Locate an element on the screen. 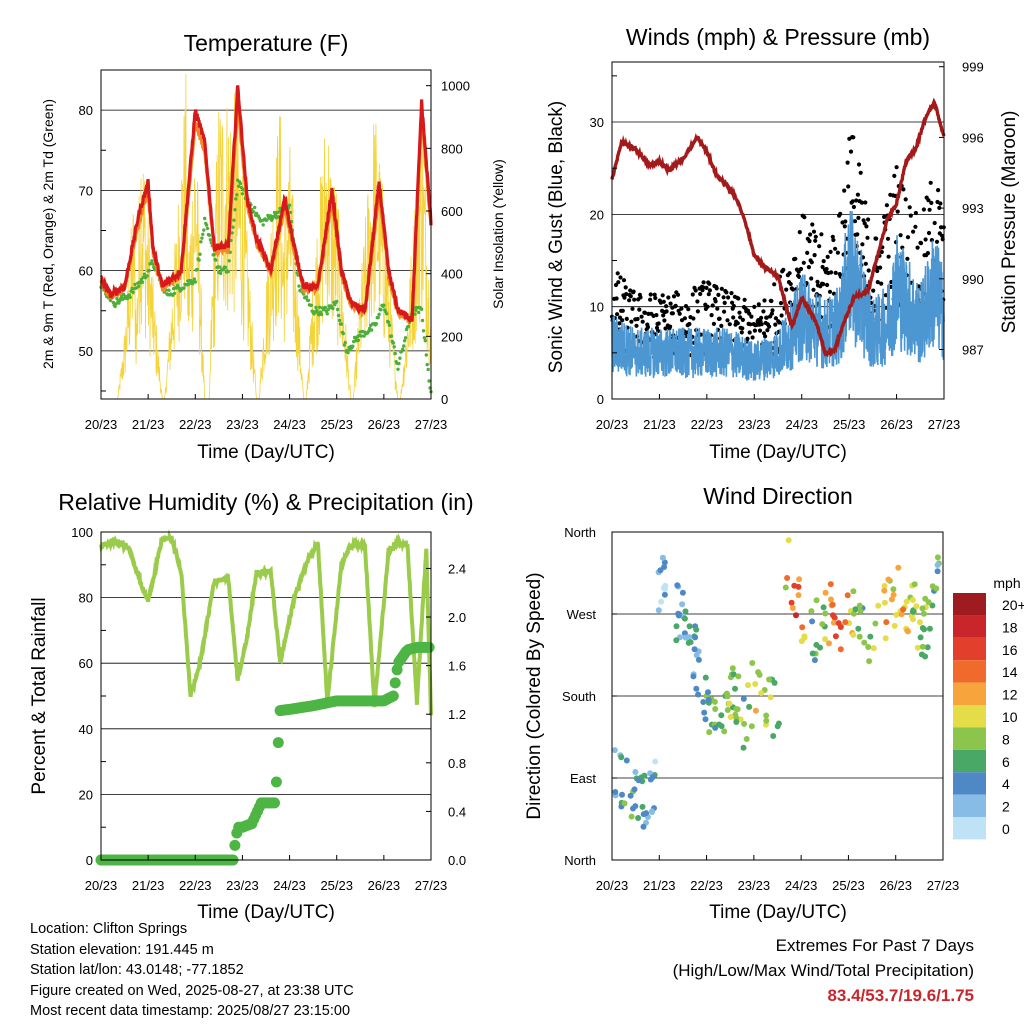  colorbar-label: 16 is located at coordinates (1010, 650).